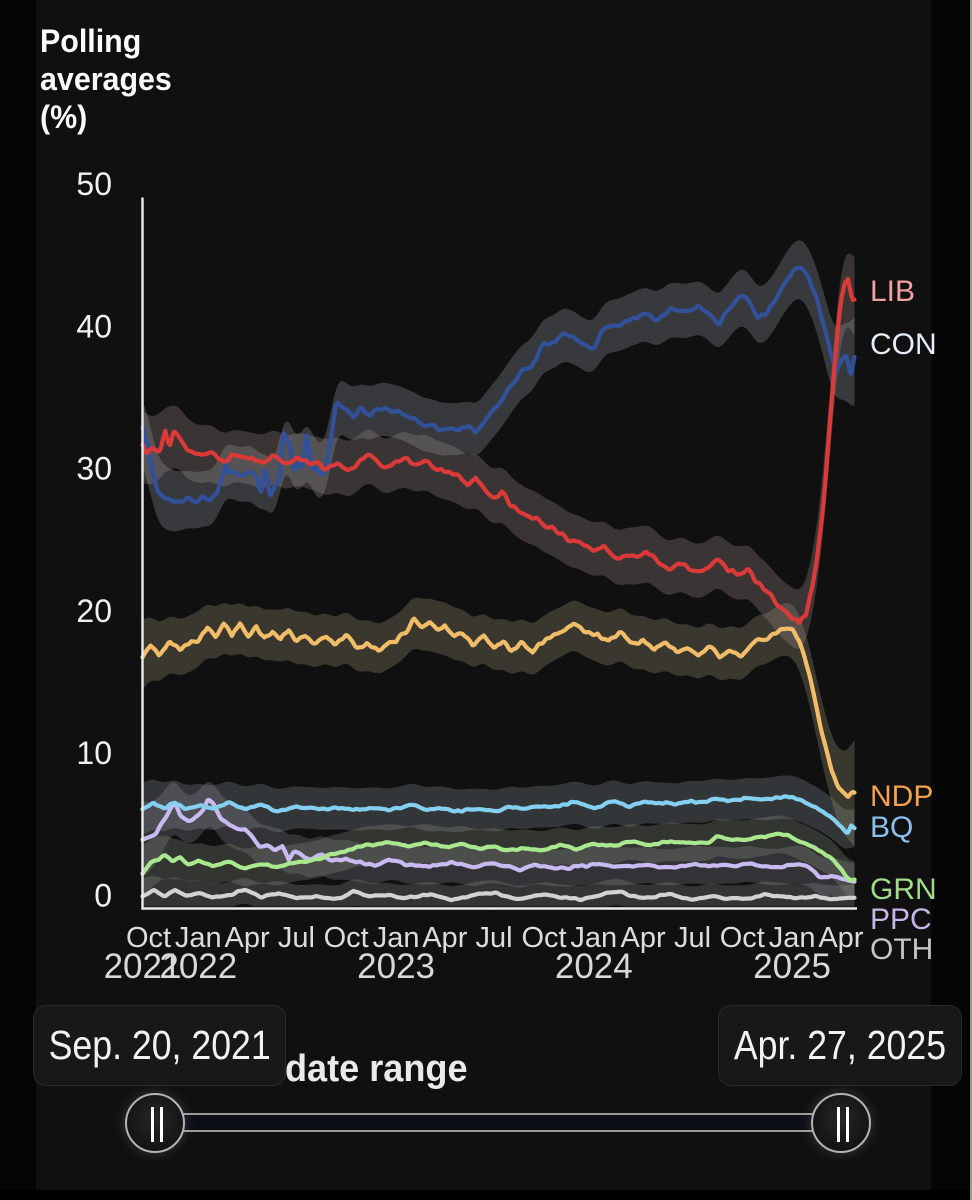 This screenshot has height=1200, width=972. What do you see at coordinates (892, 291) in the screenshot?
I see `svg-text: LIB` at bounding box center [892, 291].